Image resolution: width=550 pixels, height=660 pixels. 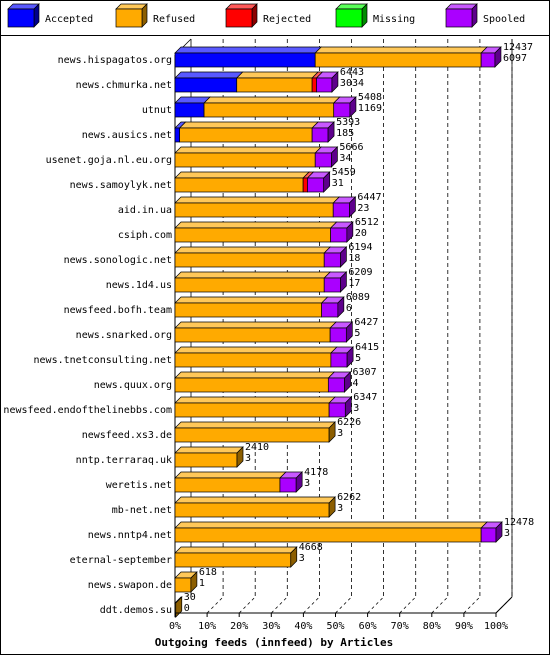 I want to click on value-label-second: 0, so click(x=187, y=608).